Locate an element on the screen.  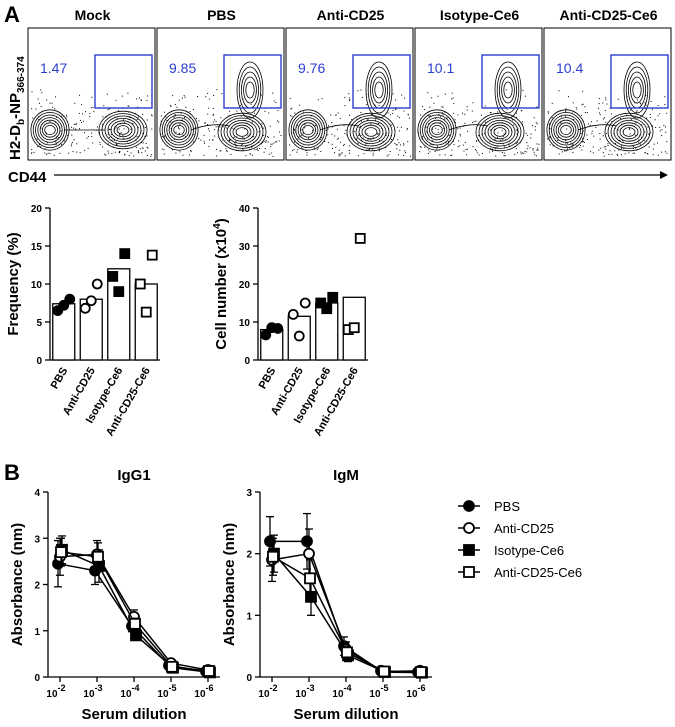
point-anti-cd25 is located at coordinates (85, 308).